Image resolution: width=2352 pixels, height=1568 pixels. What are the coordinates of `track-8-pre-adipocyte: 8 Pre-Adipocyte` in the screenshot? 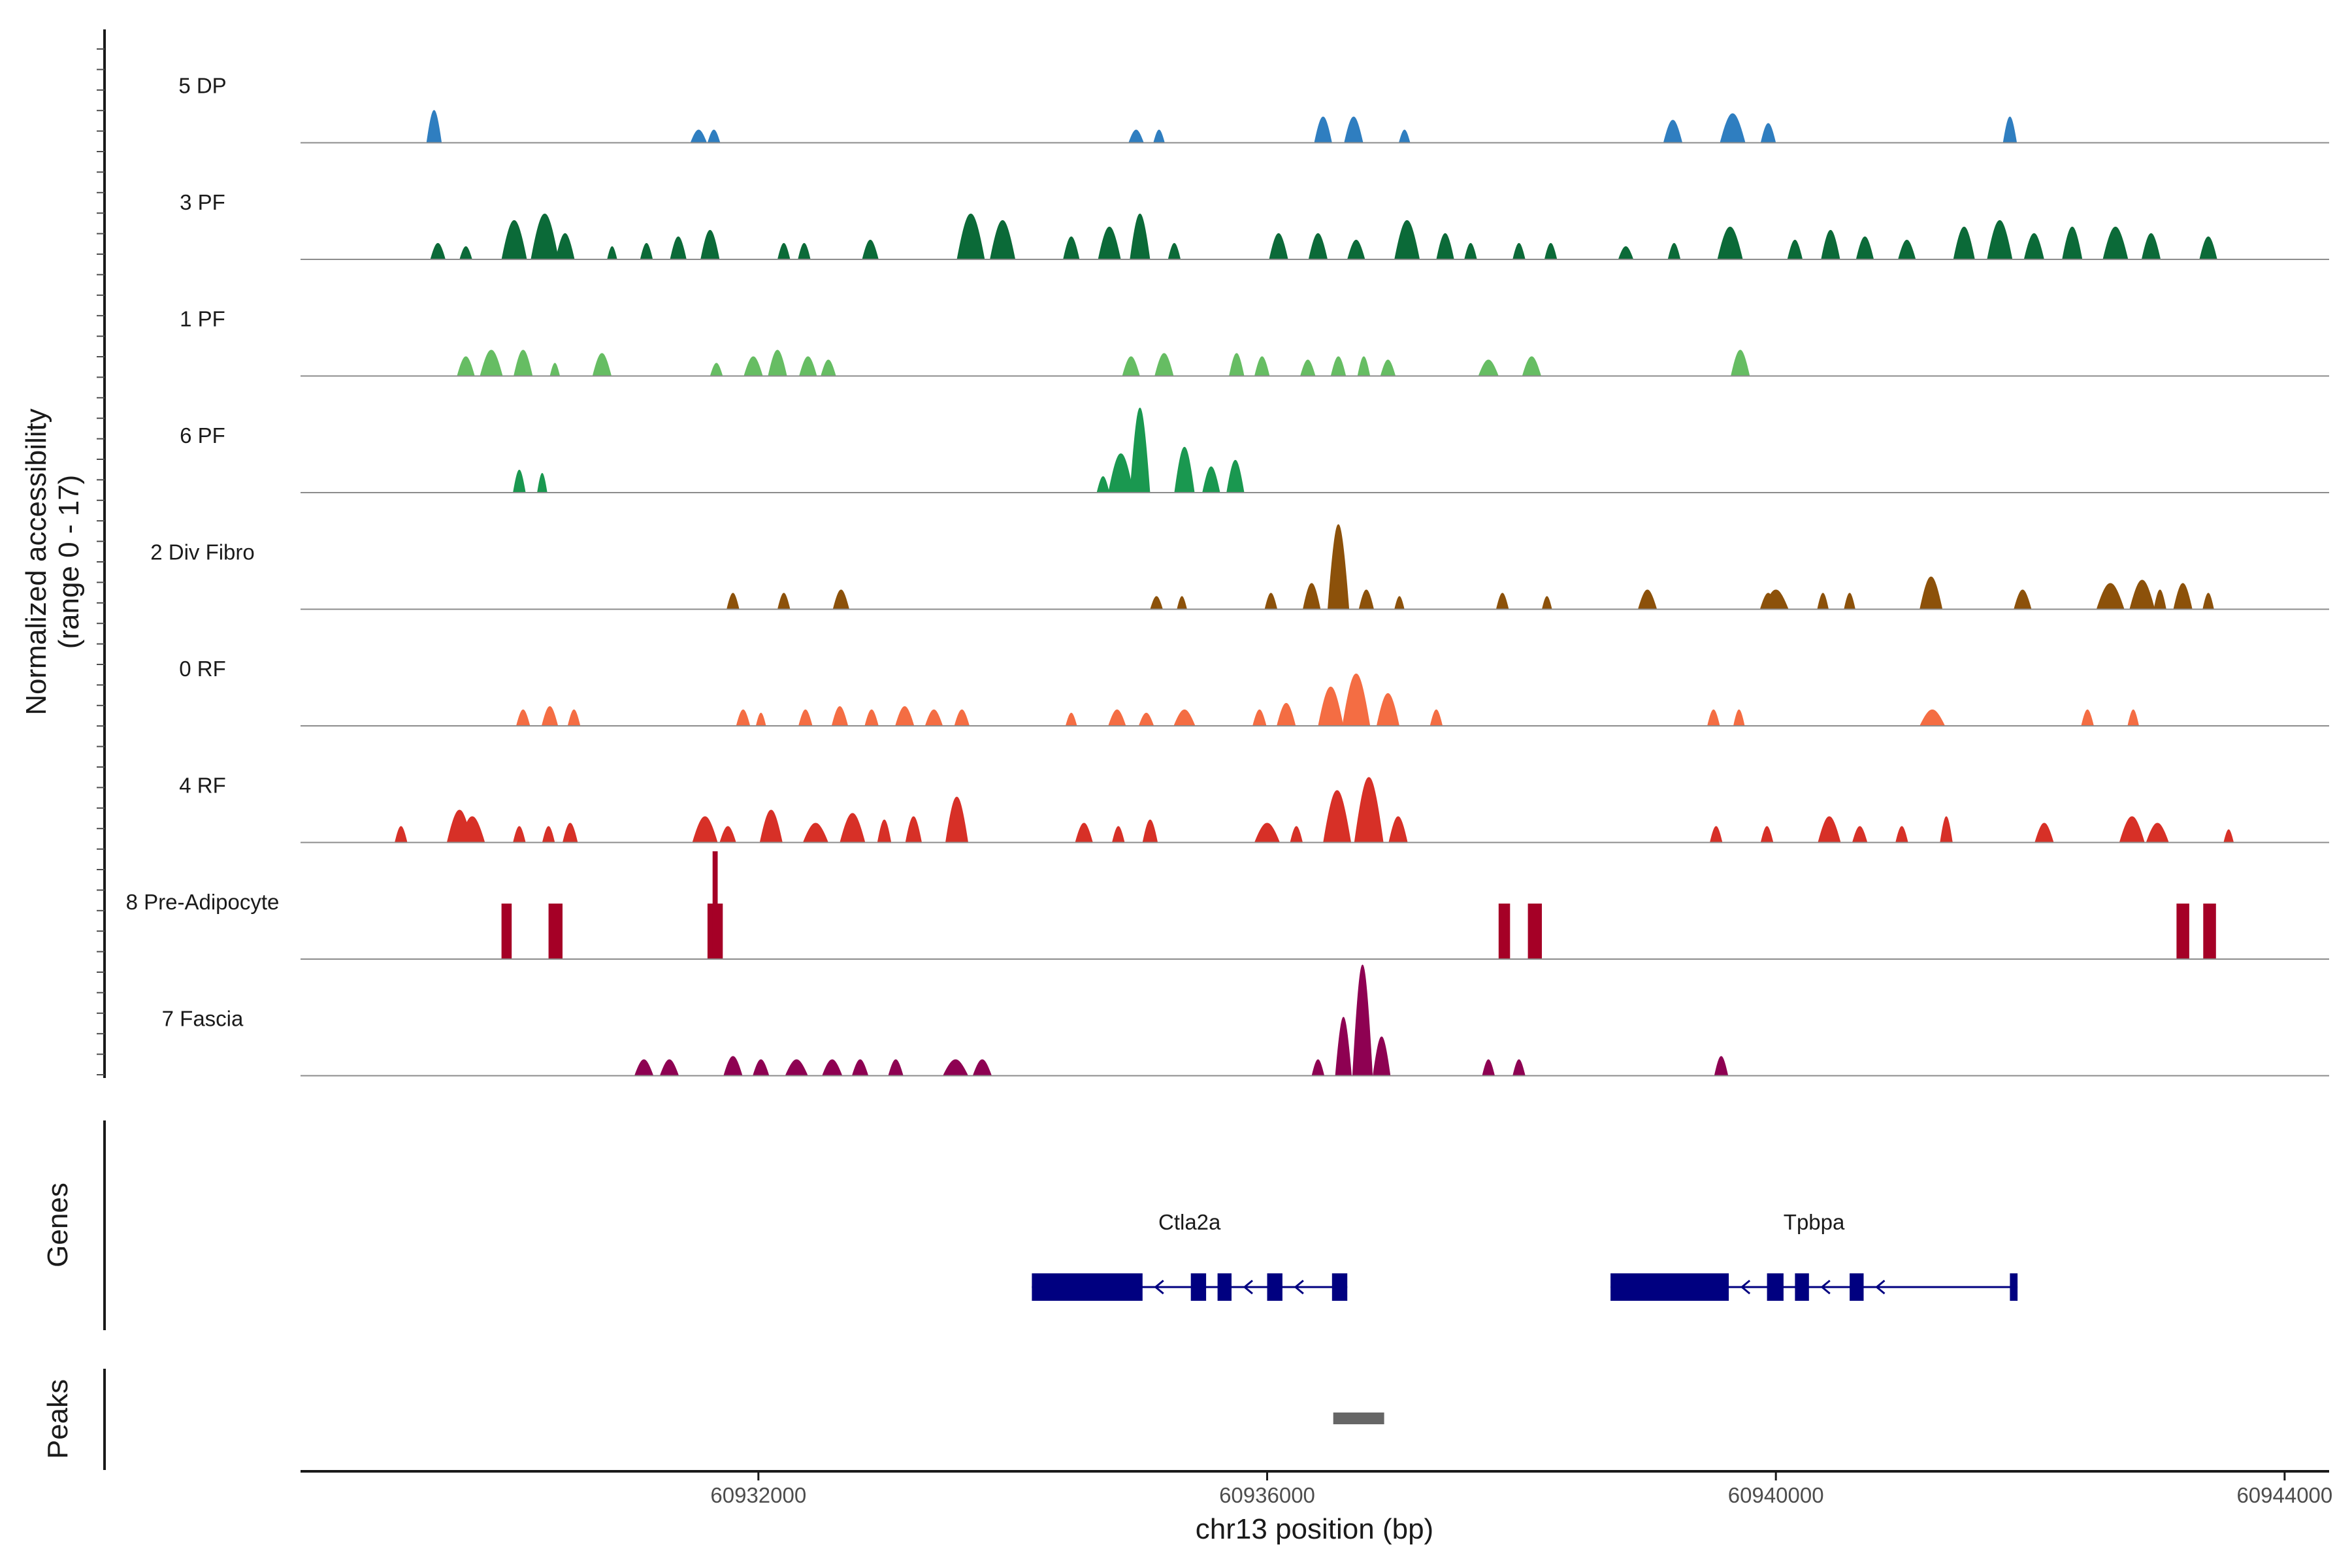 It's located at (1227, 905).